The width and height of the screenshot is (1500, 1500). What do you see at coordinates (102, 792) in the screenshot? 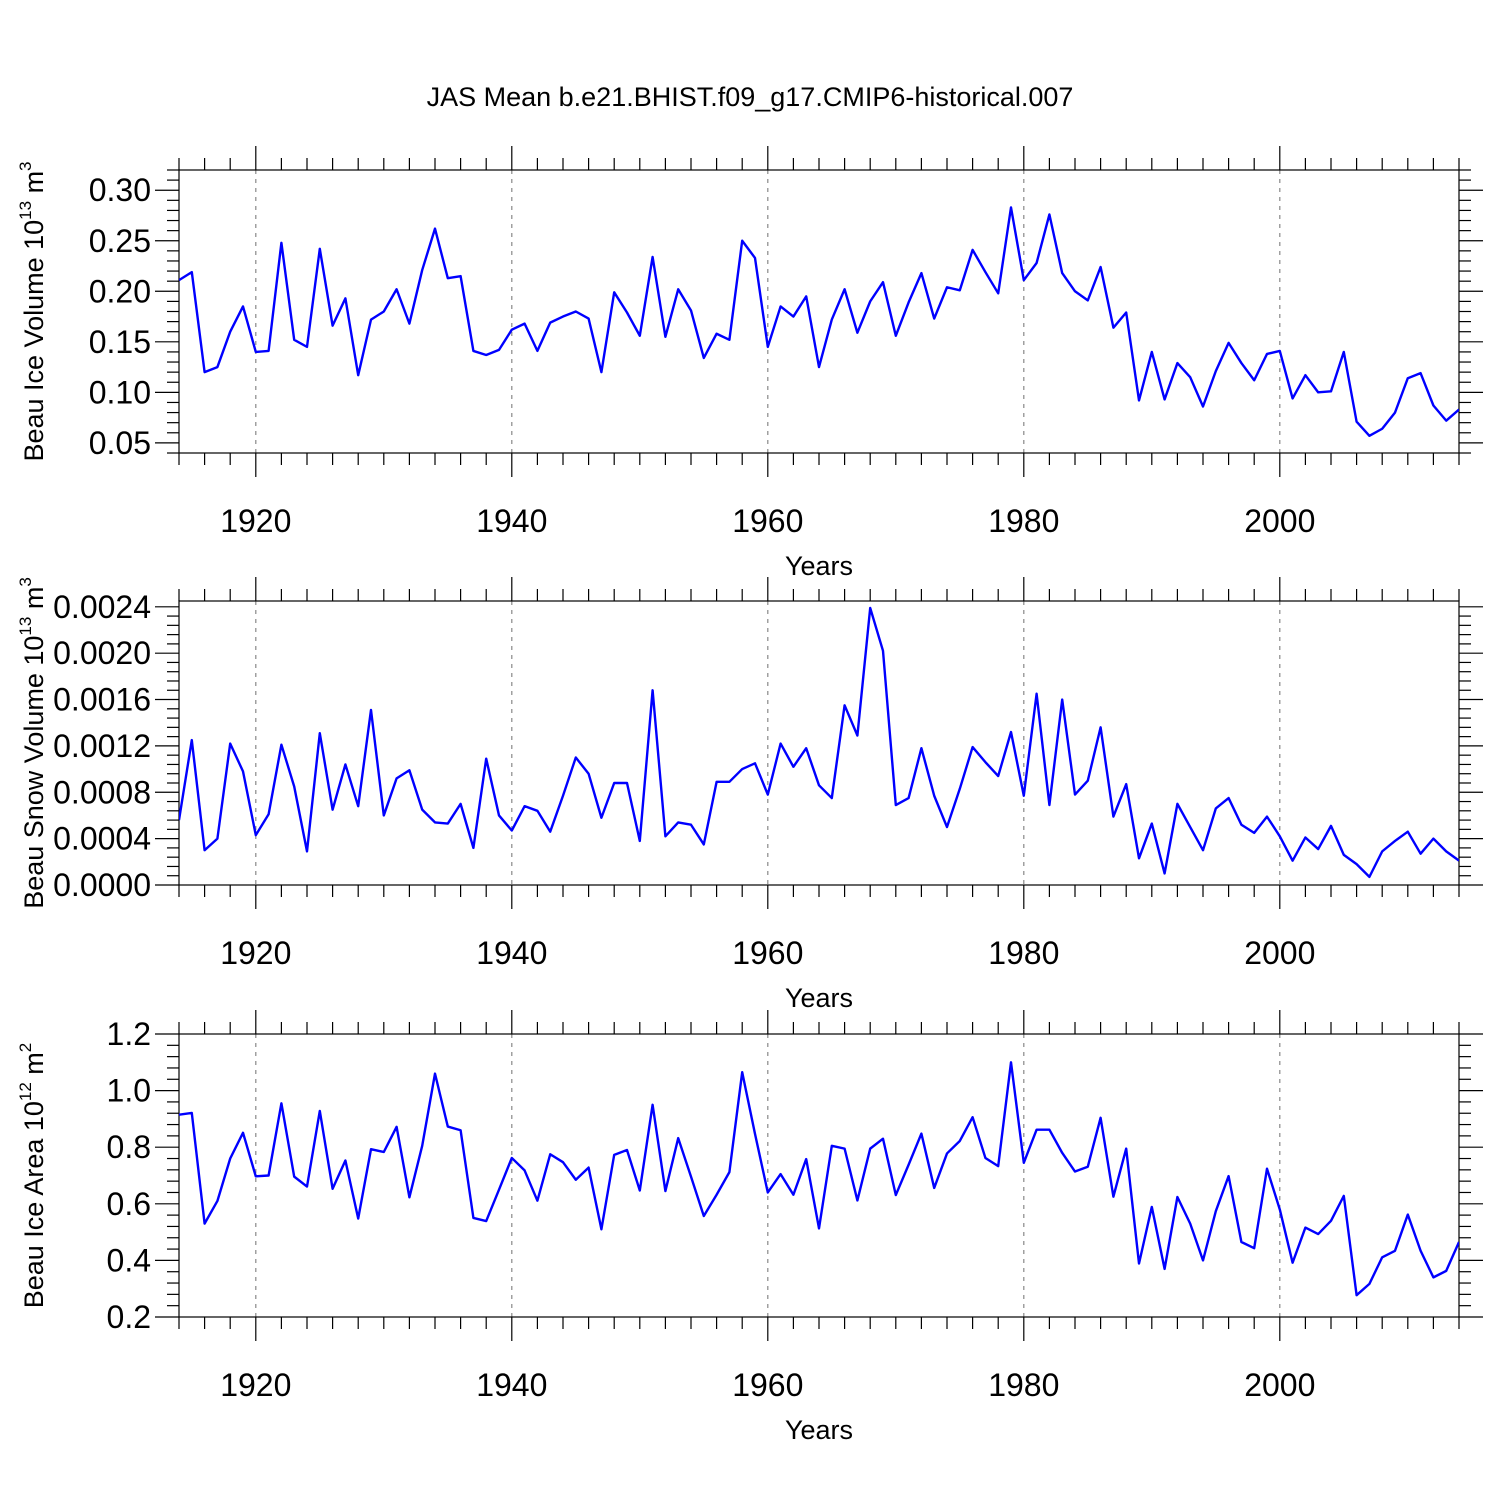
I see `y-tick-label: 0.0008` at bounding box center [102, 792].